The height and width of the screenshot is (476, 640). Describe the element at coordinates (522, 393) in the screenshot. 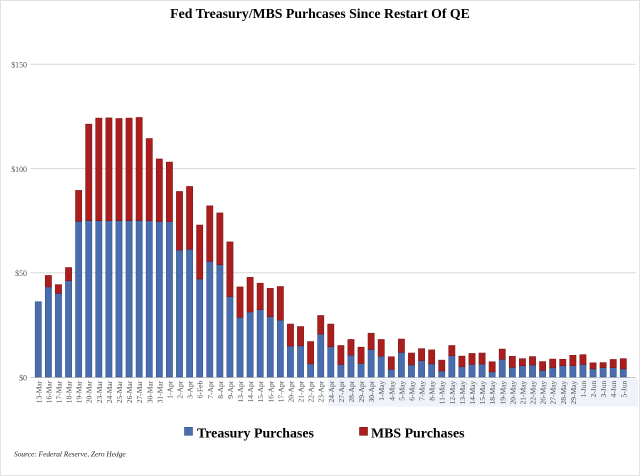

I see `svg-text: 21-May` at that location.